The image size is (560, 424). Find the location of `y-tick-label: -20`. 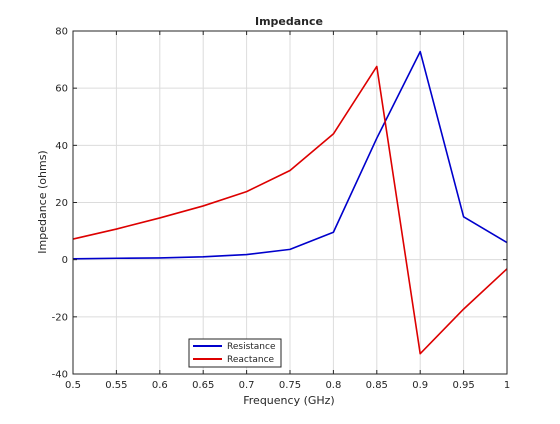

y-tick-label: -20 is located at coordinates (60, 317).